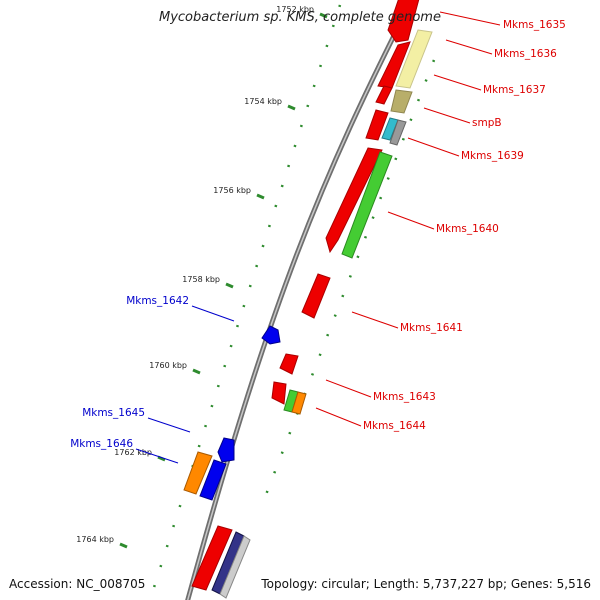 This screenshot has height=600, width=600. I want to click on map-title: Mycobacterium sp. KMS, complete genome, so click(300, 17).